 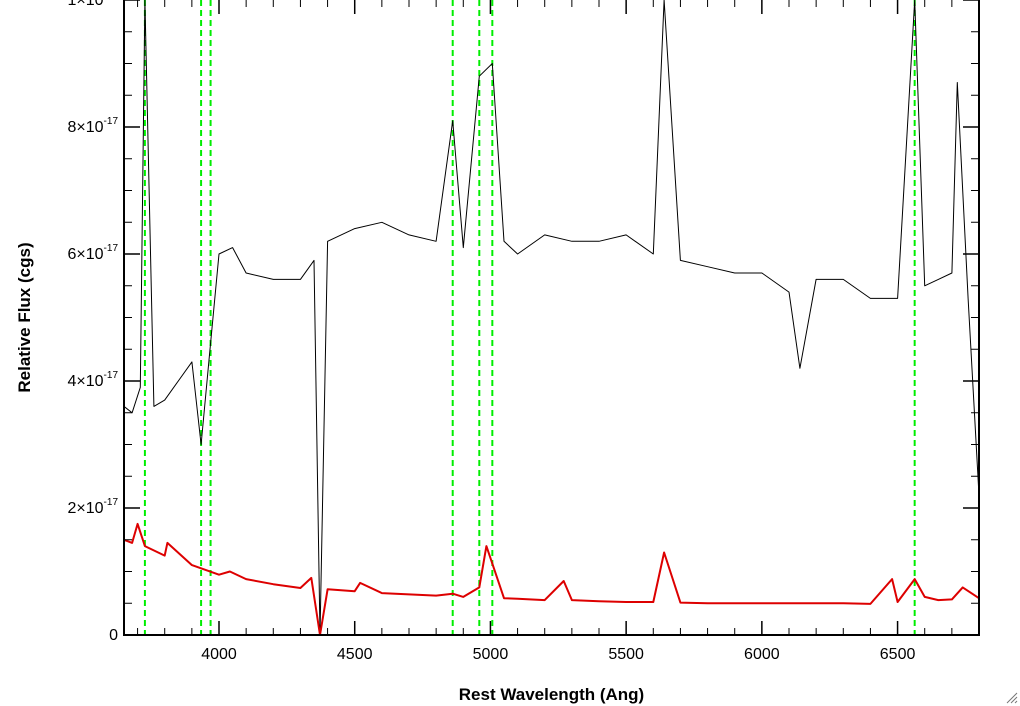 What do you see at coordinates (93, 380) in the screenshot?
I see `y-tick-label: 4×10⁻¹⁷` at bounding box center [93, 380].